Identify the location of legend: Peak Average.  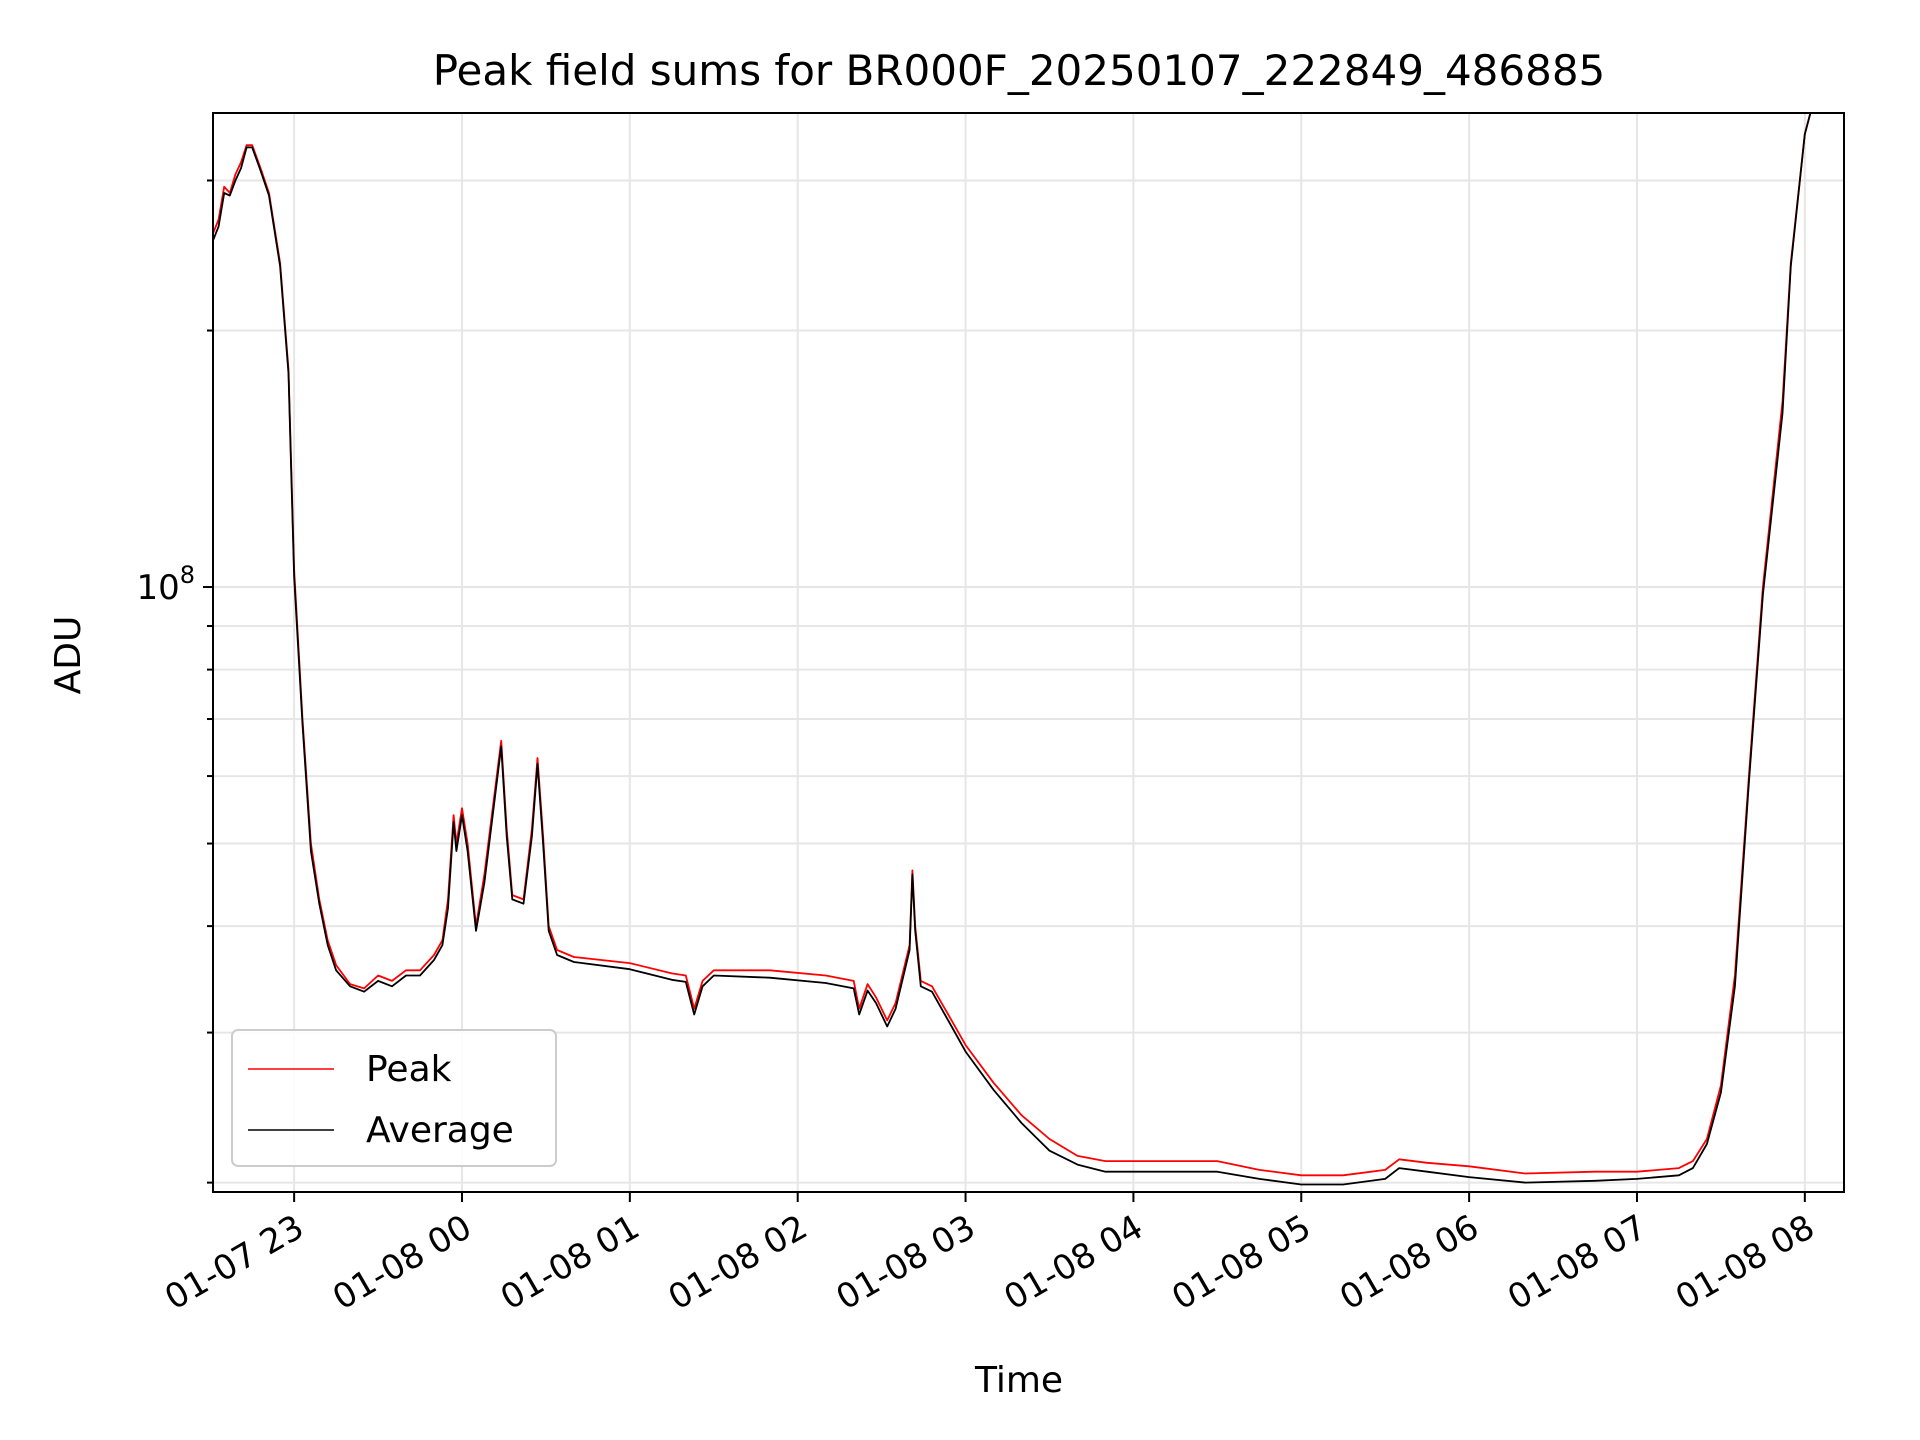
(394, 1098).